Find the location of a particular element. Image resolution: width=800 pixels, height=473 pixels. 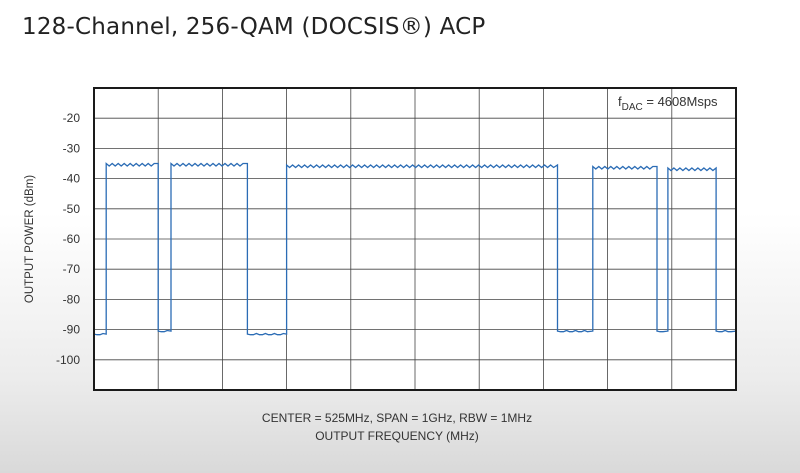

y-tick-label: -70 is located at coordinates (72, 269).